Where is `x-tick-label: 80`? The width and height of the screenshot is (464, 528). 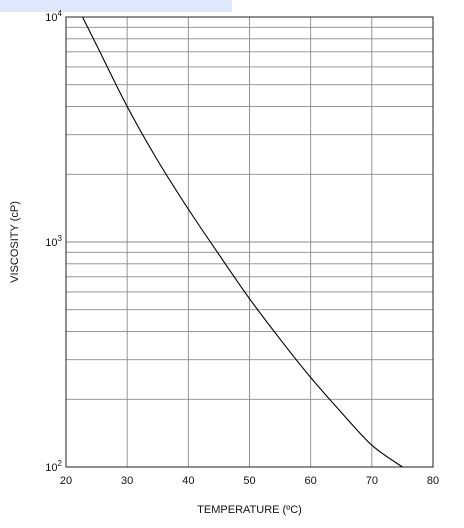 x-tick-label: 80 is located at coordinates (433, 481).